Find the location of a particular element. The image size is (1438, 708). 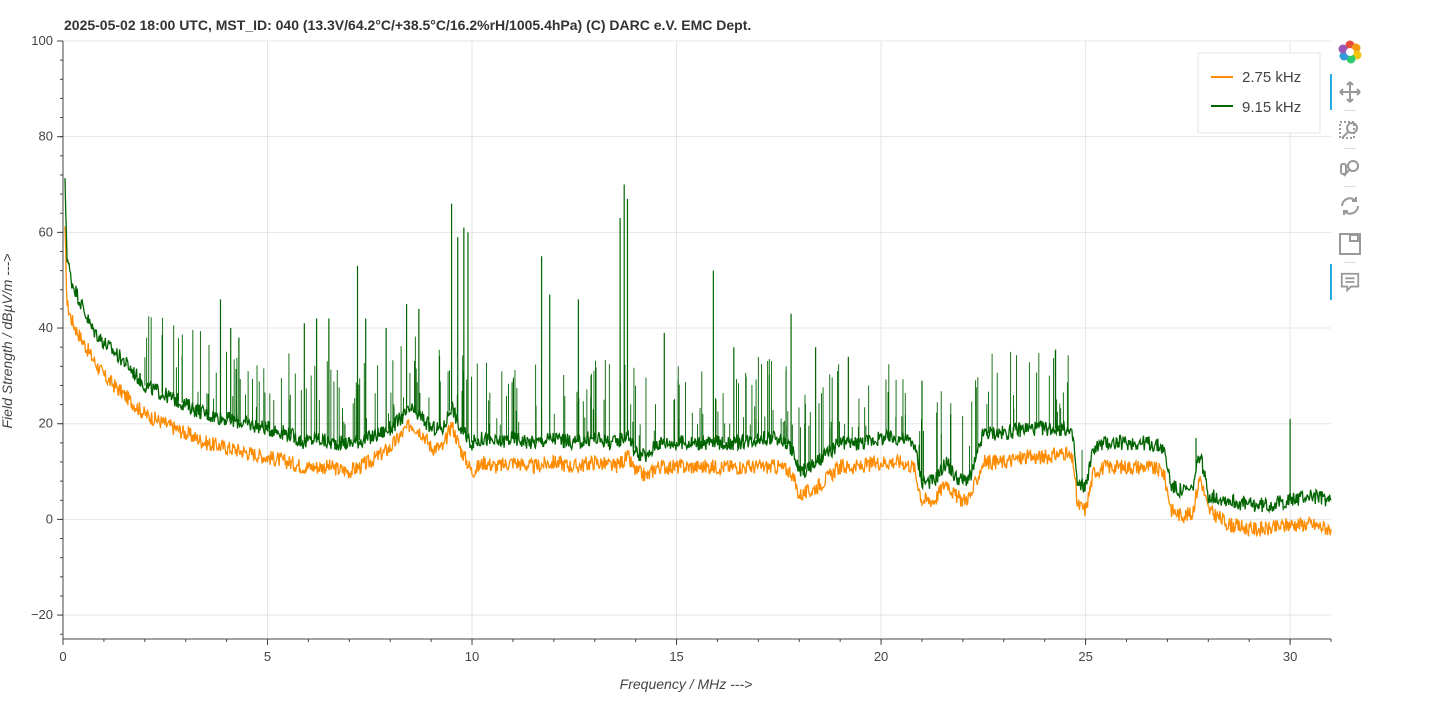

x-tick-labels: 0 5 10 15 20 25 30 is located at coordinates (678, 656).